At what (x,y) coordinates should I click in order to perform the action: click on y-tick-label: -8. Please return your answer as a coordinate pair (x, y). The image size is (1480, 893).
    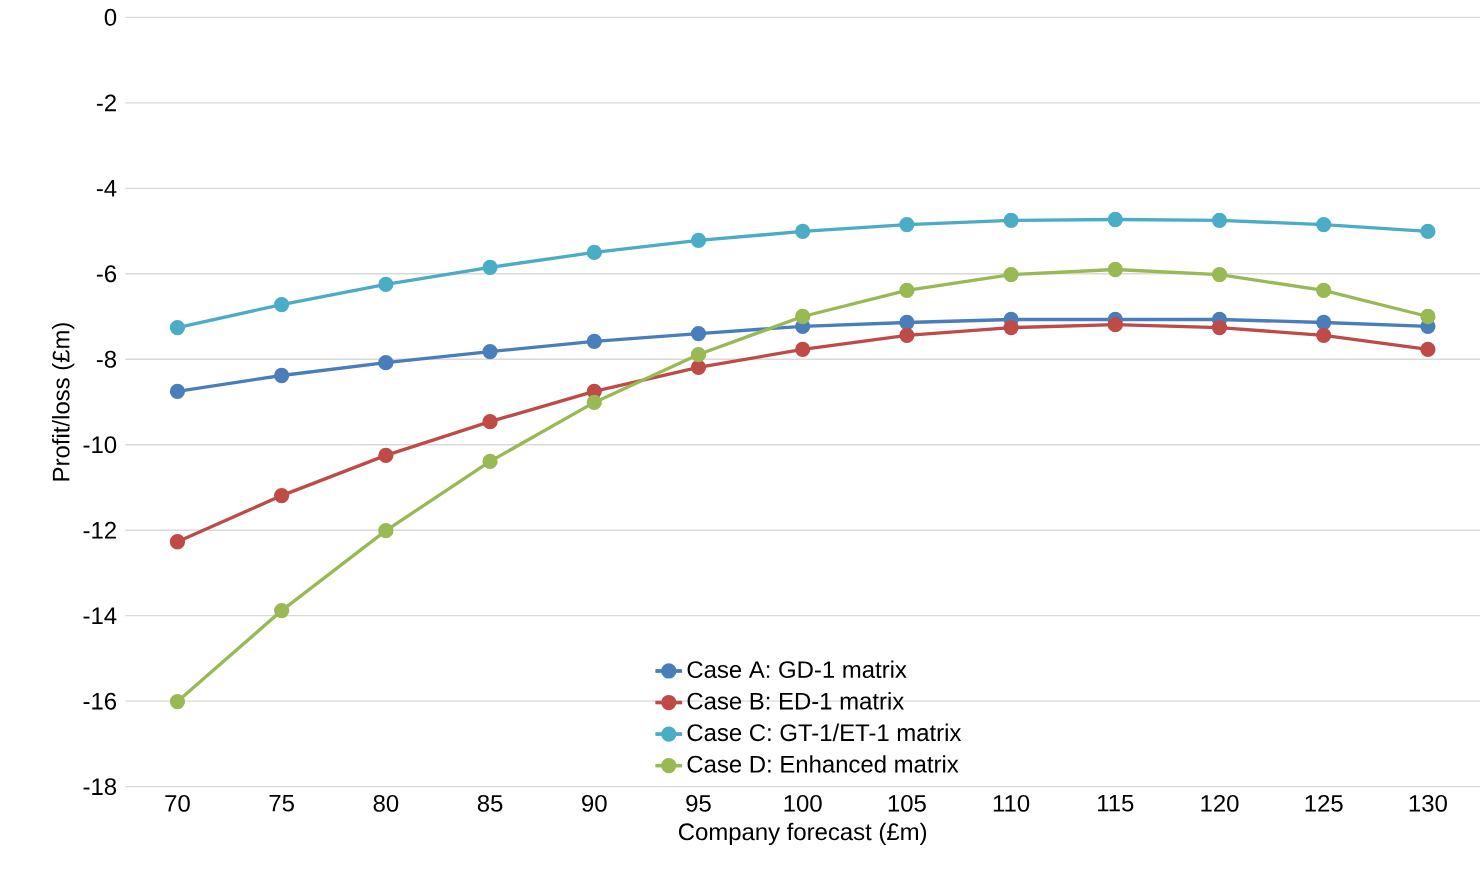
    Looking at the image, I should click on (106, 359).